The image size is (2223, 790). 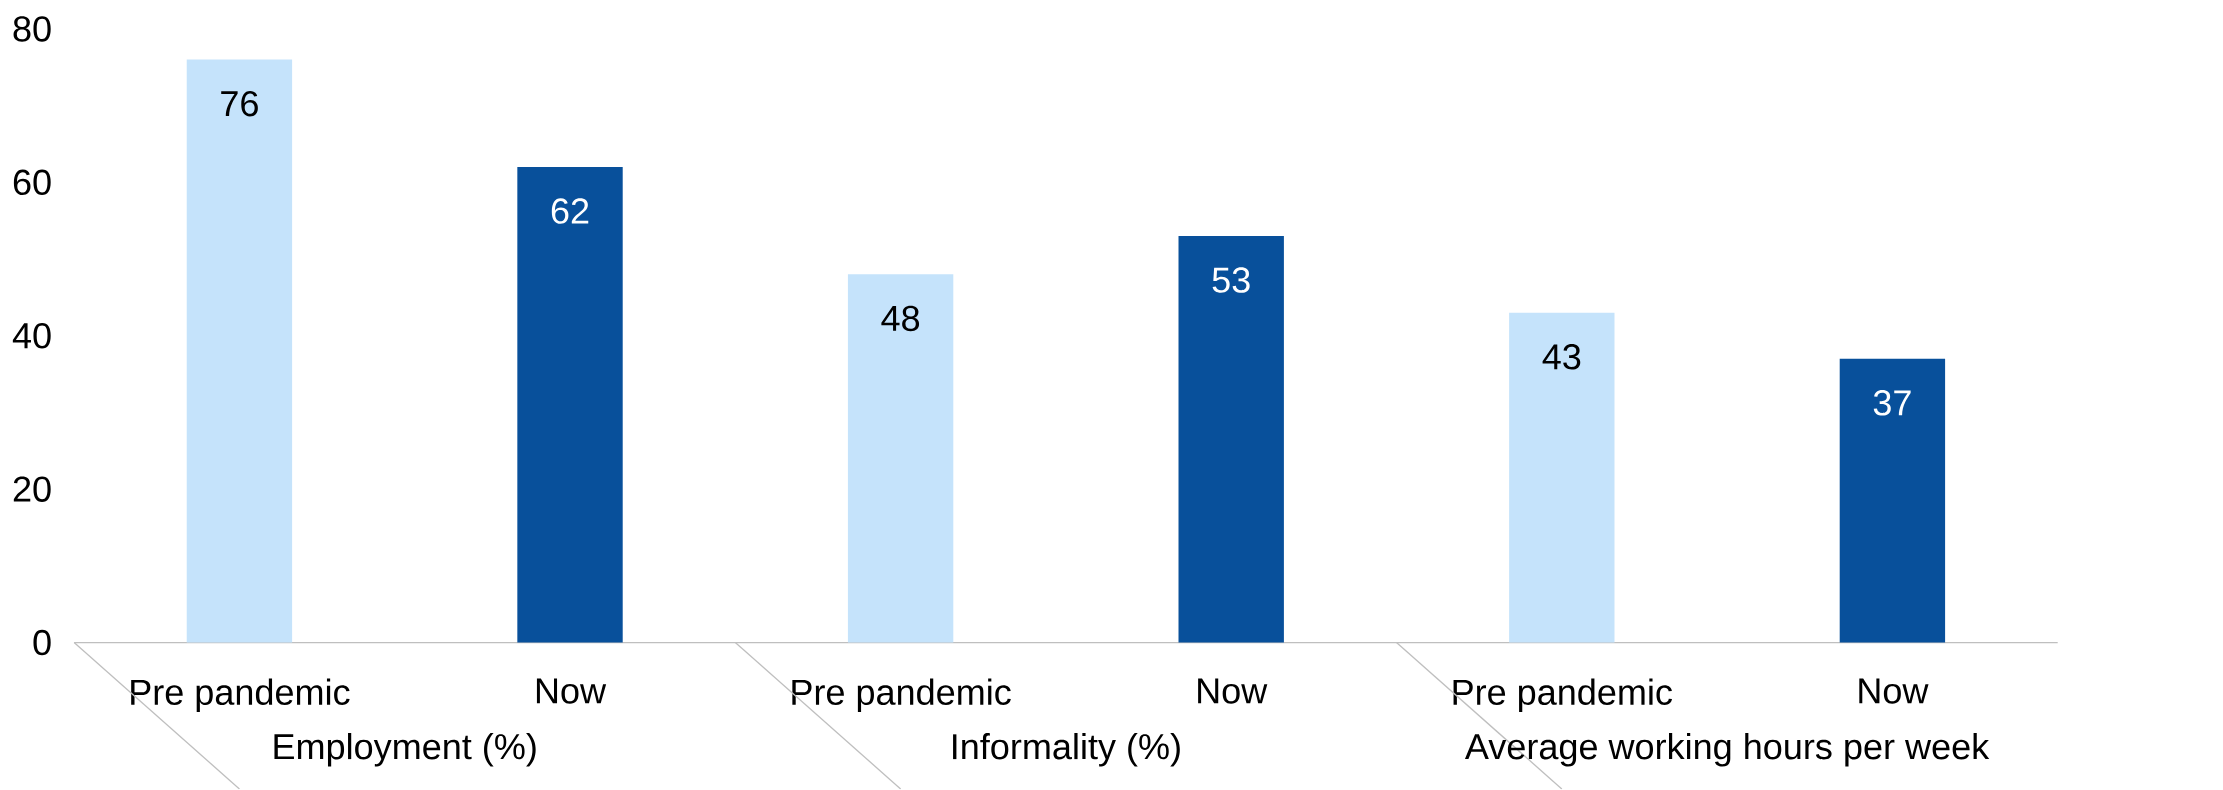 I want to click on text: Informality (%), so click(x=1066, y=750).